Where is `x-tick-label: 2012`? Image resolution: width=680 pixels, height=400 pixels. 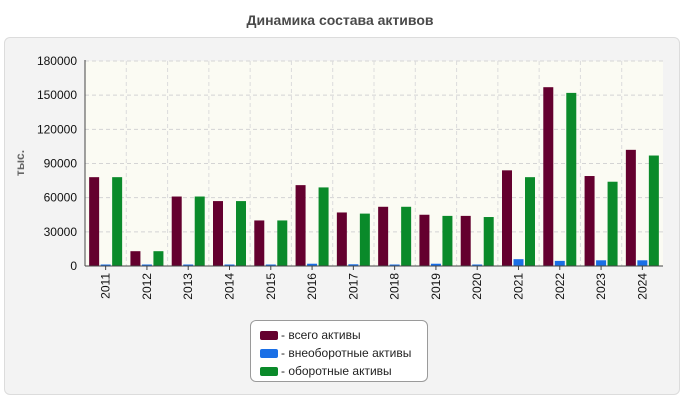
x-tick-label: 2012 is located at coordinates (147, 286).